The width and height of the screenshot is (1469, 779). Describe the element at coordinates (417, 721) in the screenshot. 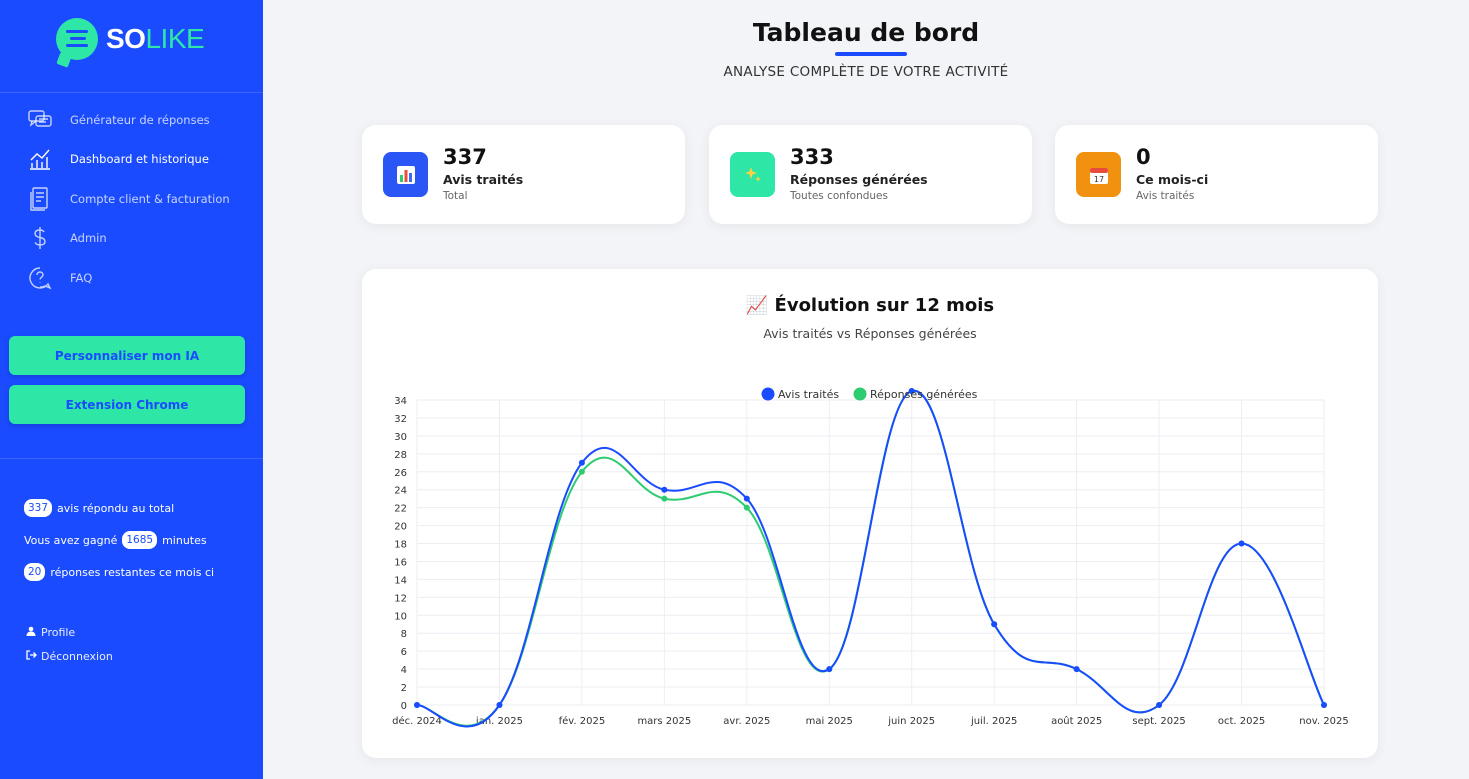

I see `x-tick-label: déc. 2024` at that location.